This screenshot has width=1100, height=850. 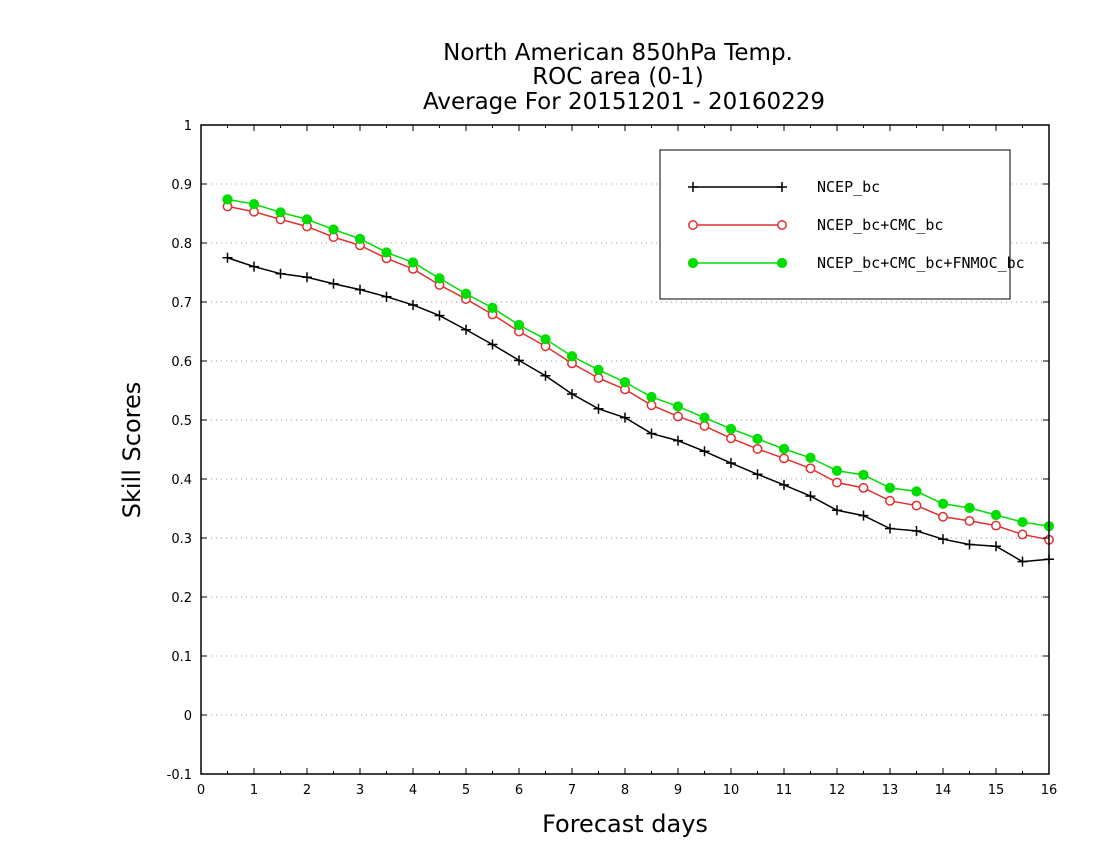 What do you see at coordinates (181, 657) in the screenshot?
I see `y-tick-label: 0.1` at bounding box center [181, 657].